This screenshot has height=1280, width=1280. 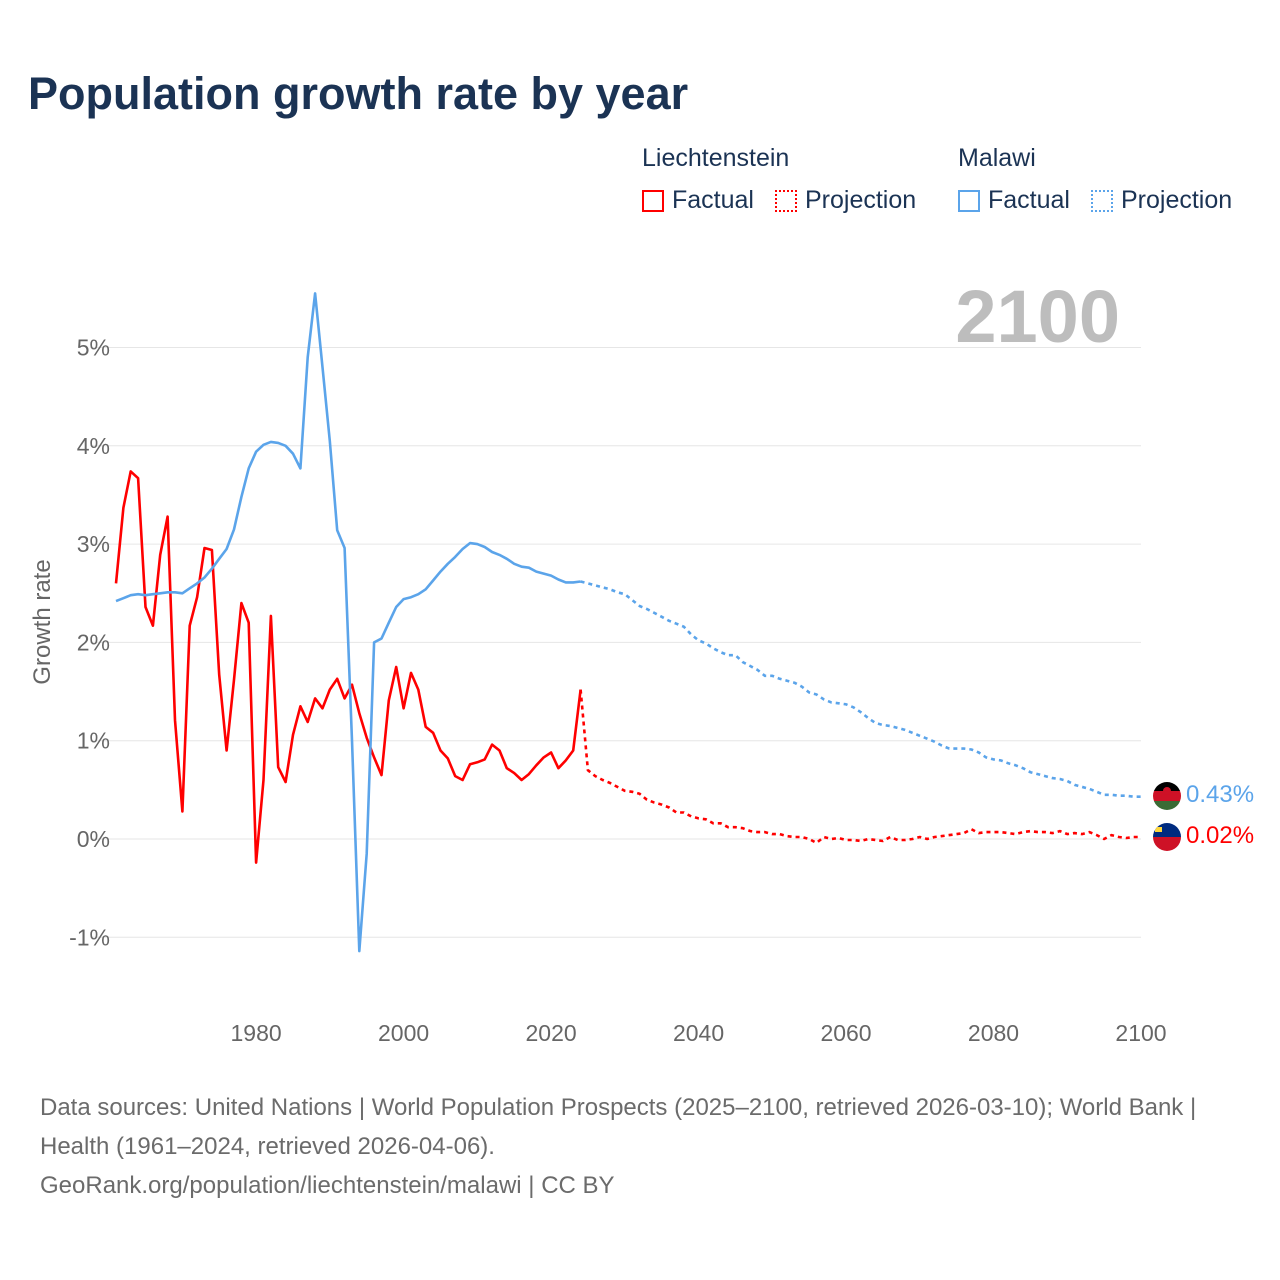 I want to click on y-tick-label: 3%, so click(x=93, y=544).